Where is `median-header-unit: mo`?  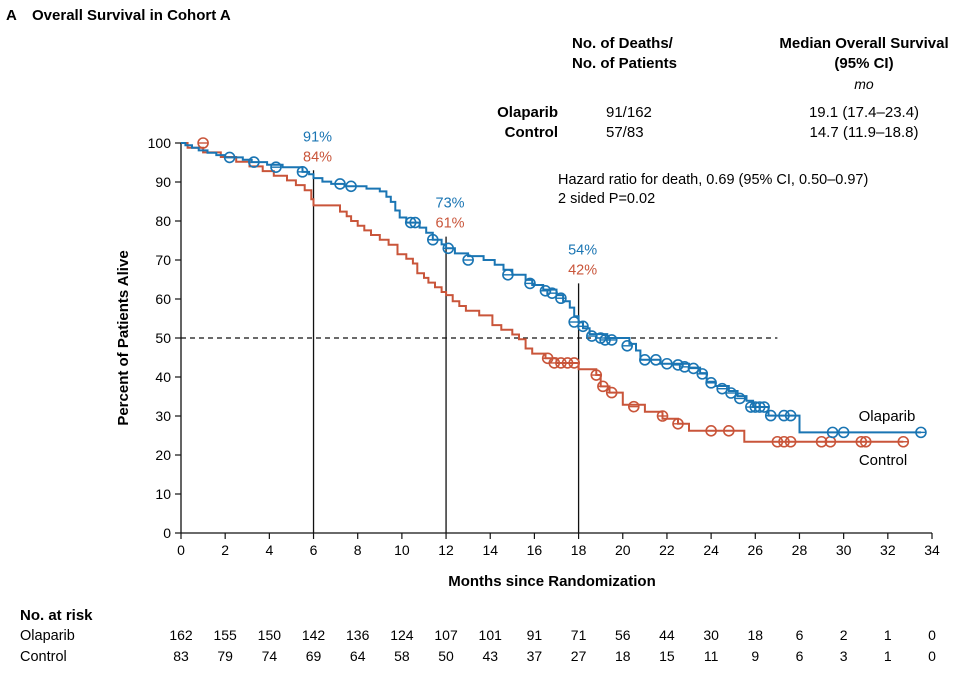
median-header-unit: mo is located at coordinates (864, 84).